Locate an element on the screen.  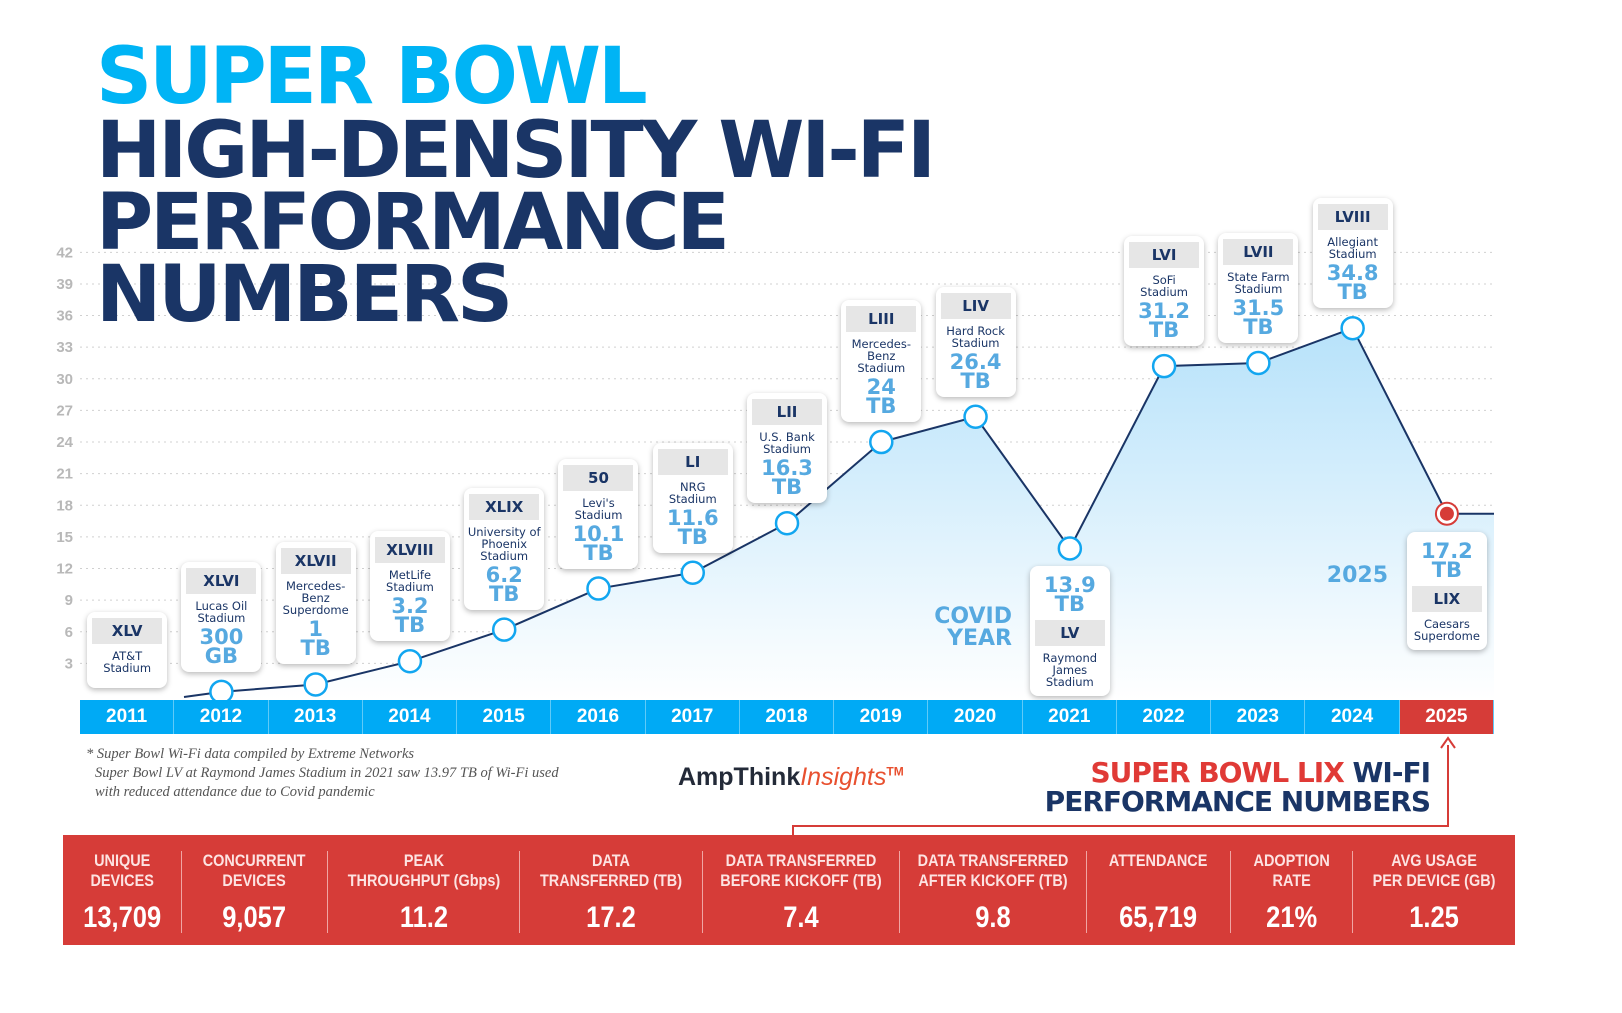
stat-value: 7.4 is located at coordinates (801, 917).